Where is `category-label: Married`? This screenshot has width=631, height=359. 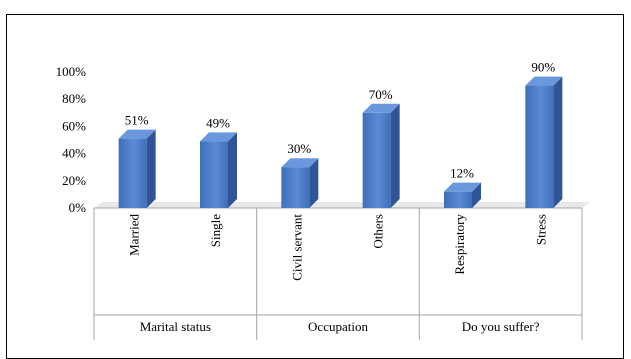
category-label: Married is located at coordinates (134, 235).